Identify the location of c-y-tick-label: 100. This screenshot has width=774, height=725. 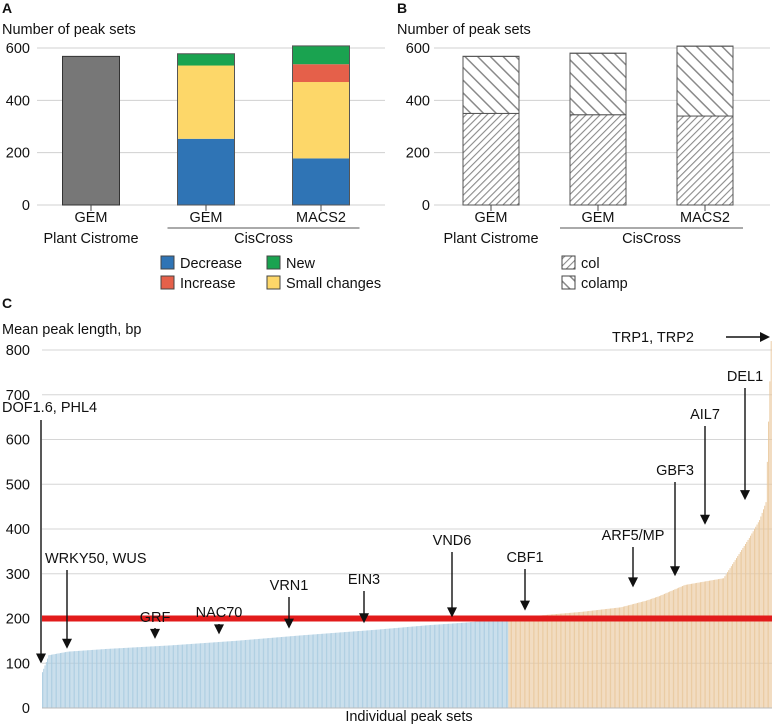
(18, 664).